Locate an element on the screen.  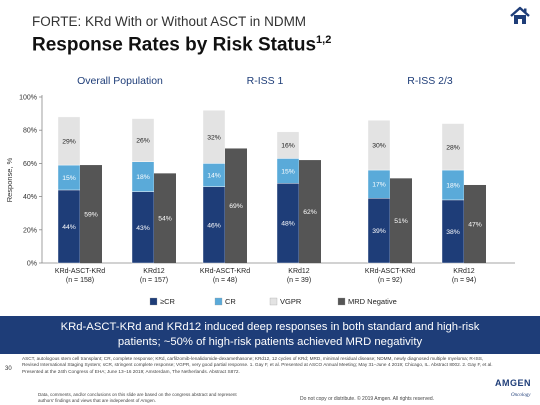
category-n-label: (n = 158) is located at coordinates (80, 280).